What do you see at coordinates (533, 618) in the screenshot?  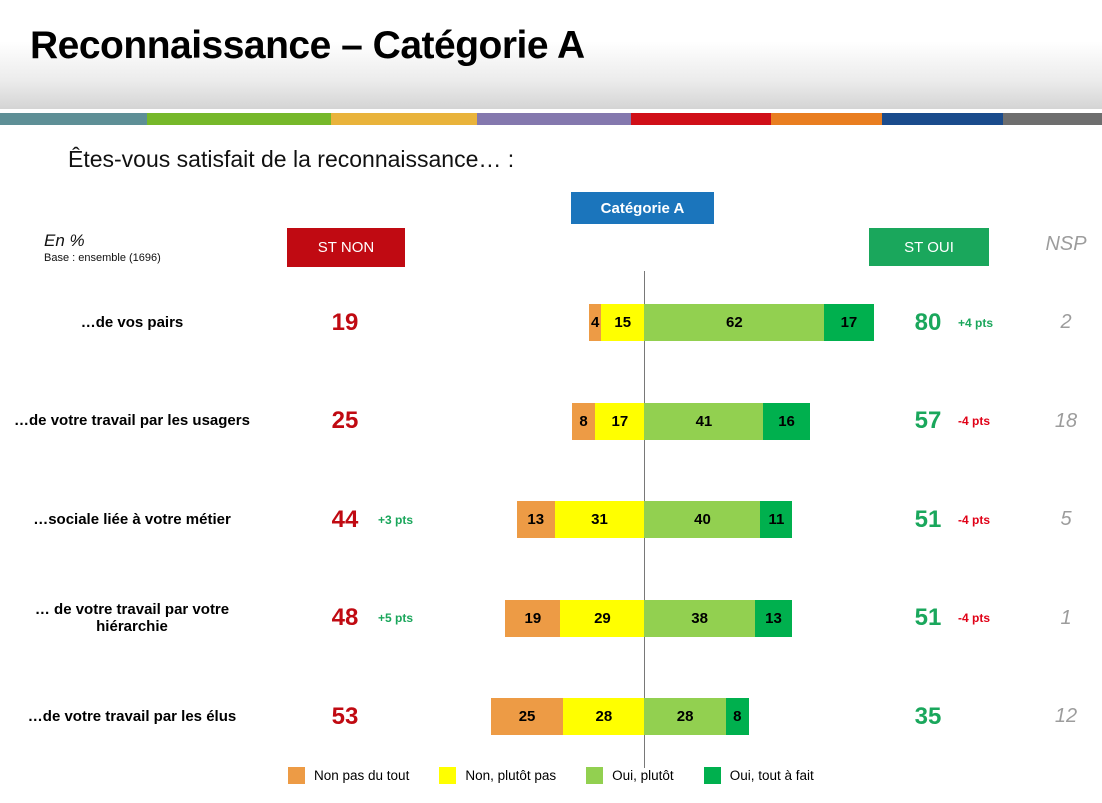 I see `bar-segment: 19` at bounding box center [533, 618].